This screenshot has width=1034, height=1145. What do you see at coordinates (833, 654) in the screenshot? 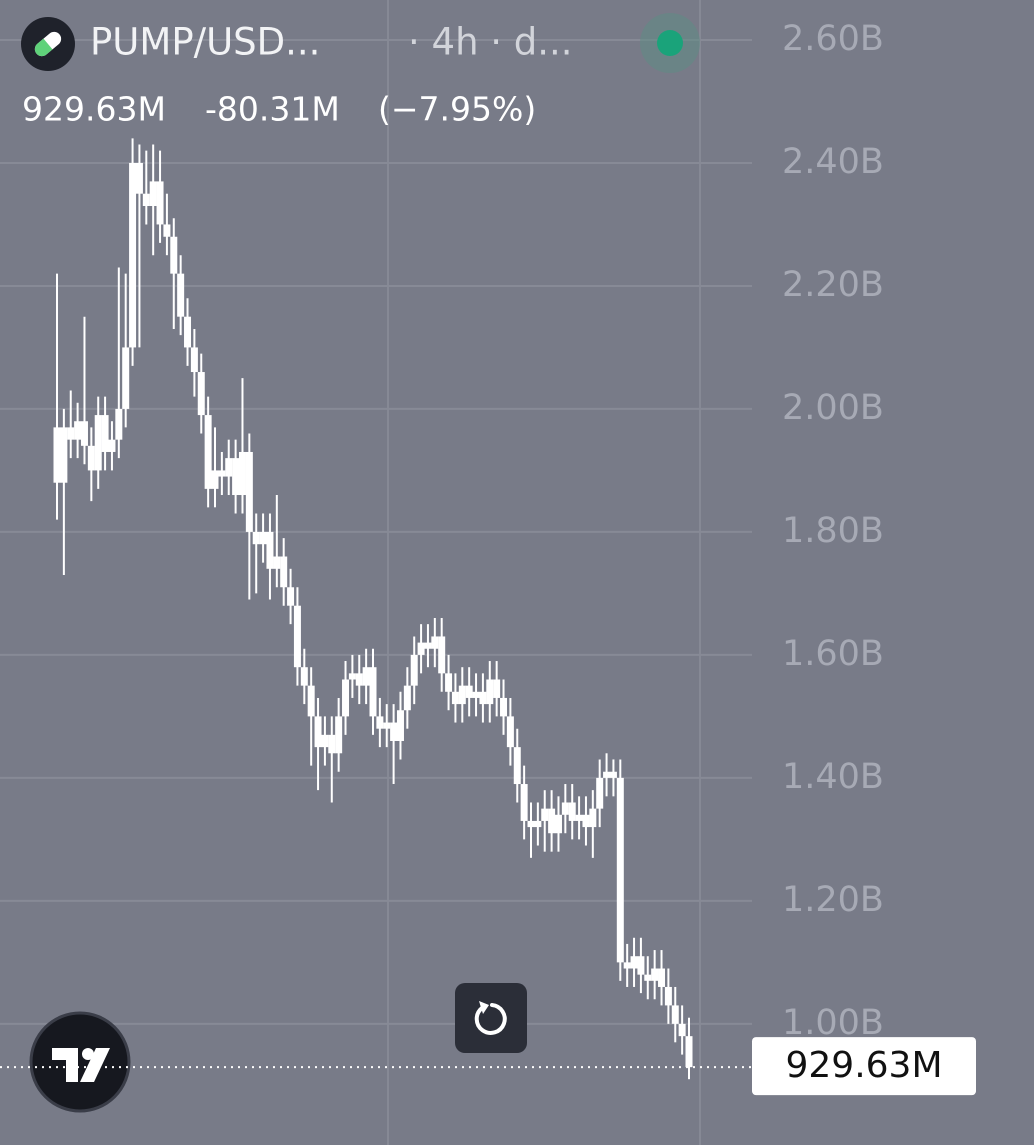
I see `y-tick-label: 1.60B` at bounding box center [833, 654].